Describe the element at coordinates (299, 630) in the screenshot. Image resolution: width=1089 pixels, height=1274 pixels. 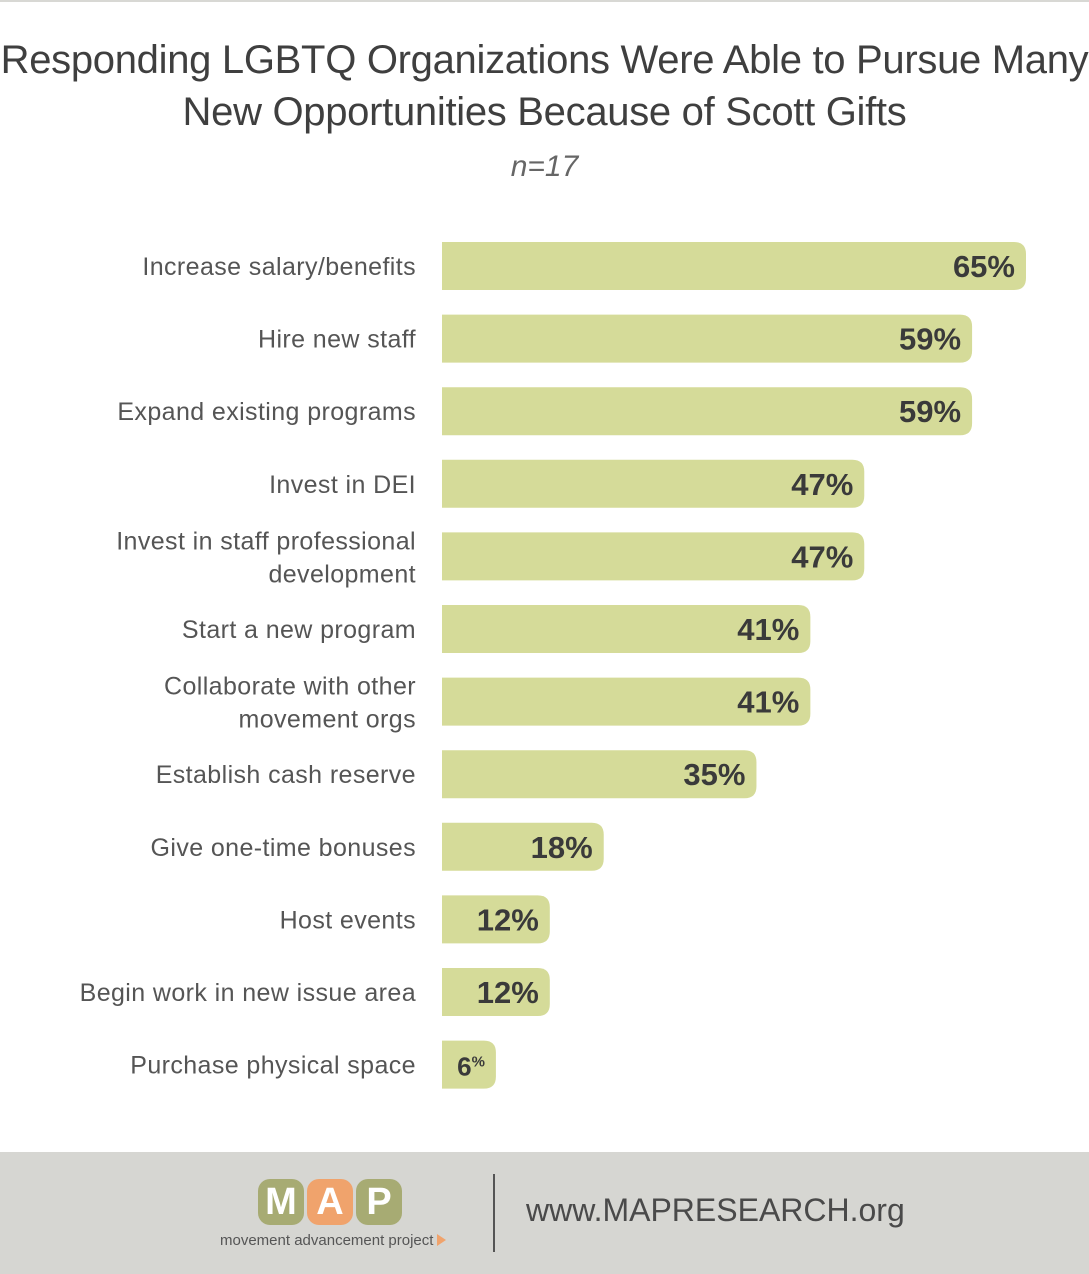
I see `category-label: Start a new program` at that location.